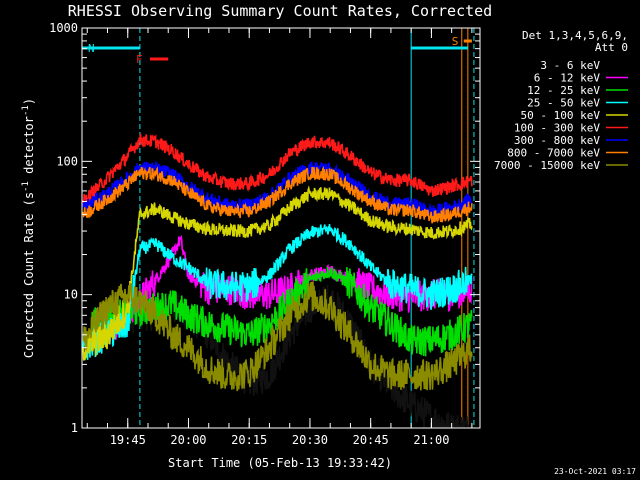 The width and height of the screenshot is (640, 480). What do you see at coordinates (431, 440) in the screenshot?
I see `x-tick-label-21:00: 21:00` at bounding box center [431, 440].